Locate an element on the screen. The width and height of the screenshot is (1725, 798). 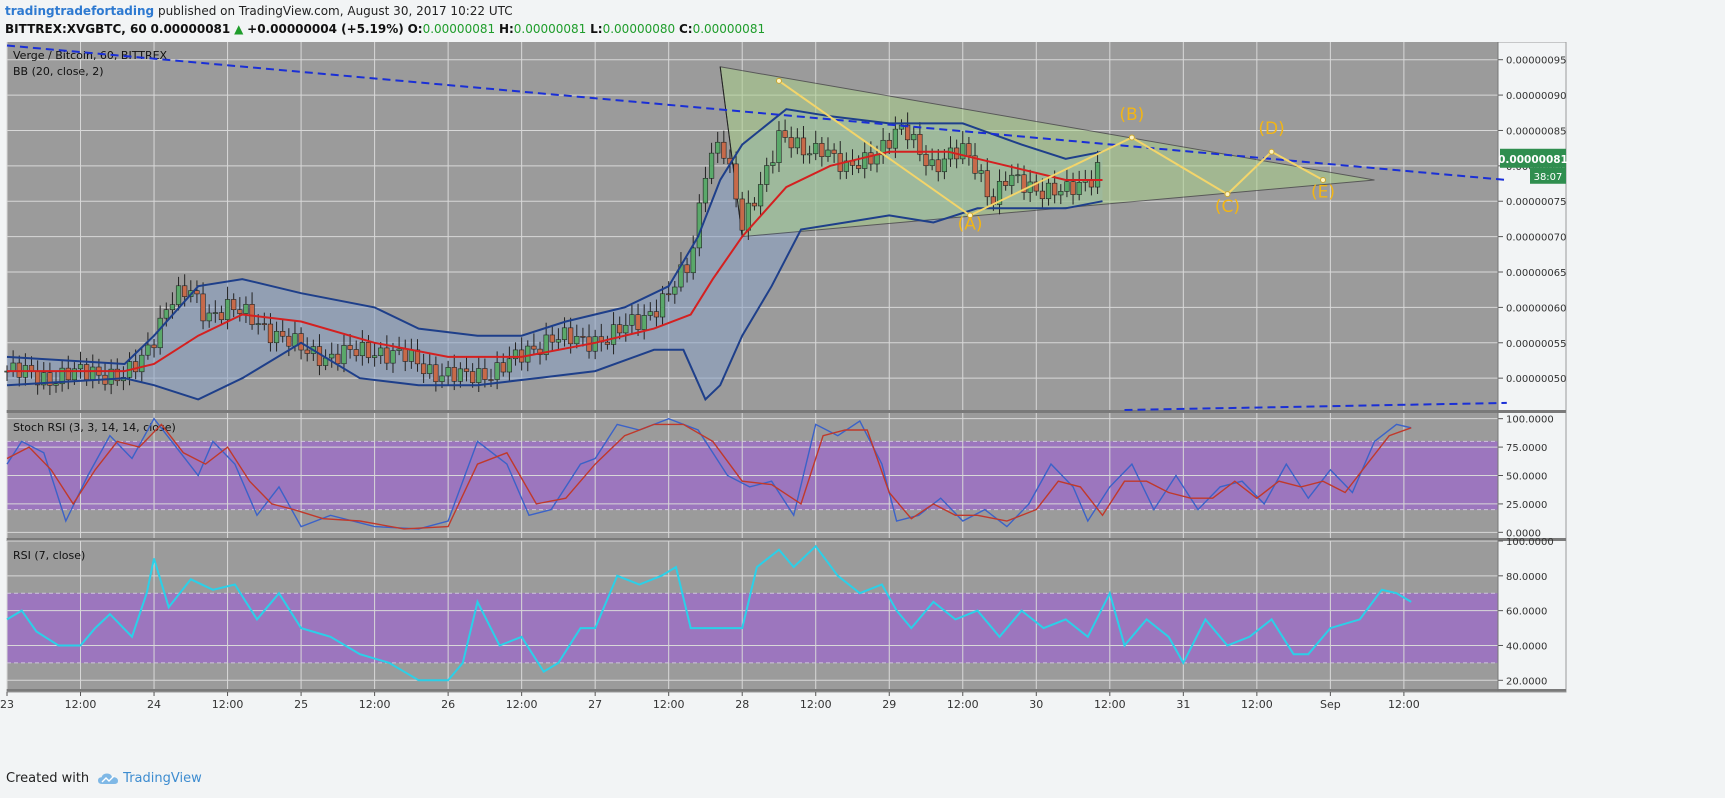
x-tick-label: Sep is located at coordinates (1330, 704).